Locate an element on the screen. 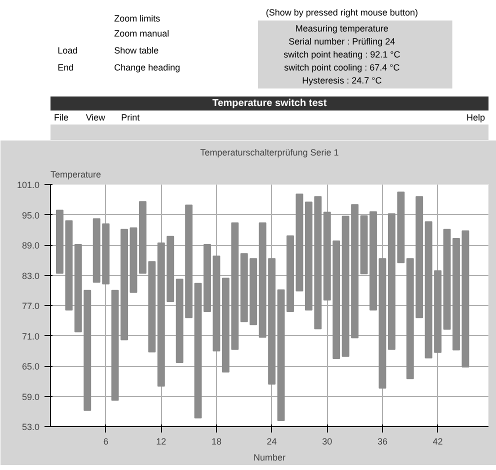 This screenshot has width=496, height=470. y-tick-label: 59.0 is located at coordinates (31, 397).